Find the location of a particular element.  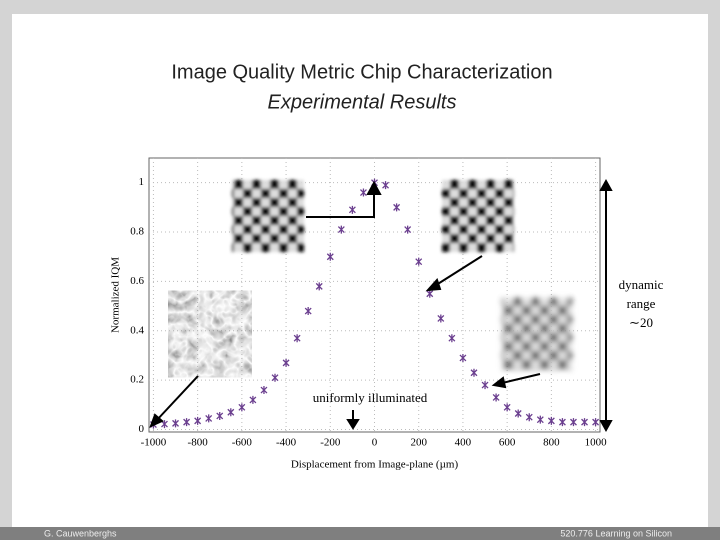

x-tick-label: -200 is located at coordinates (330, 443).